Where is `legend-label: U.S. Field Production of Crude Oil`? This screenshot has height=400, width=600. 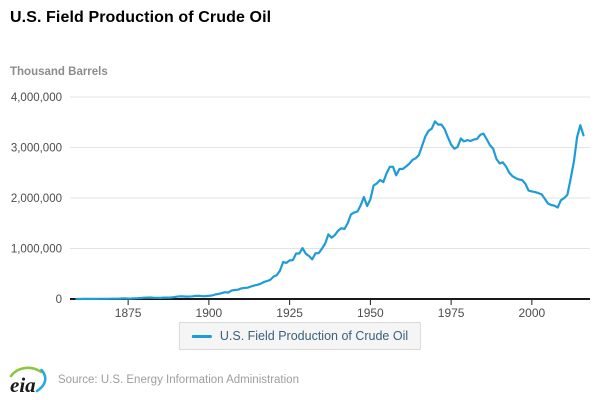 legend-label: U.S. Field Production of Crude Oil is located at coordinates (314, 336).